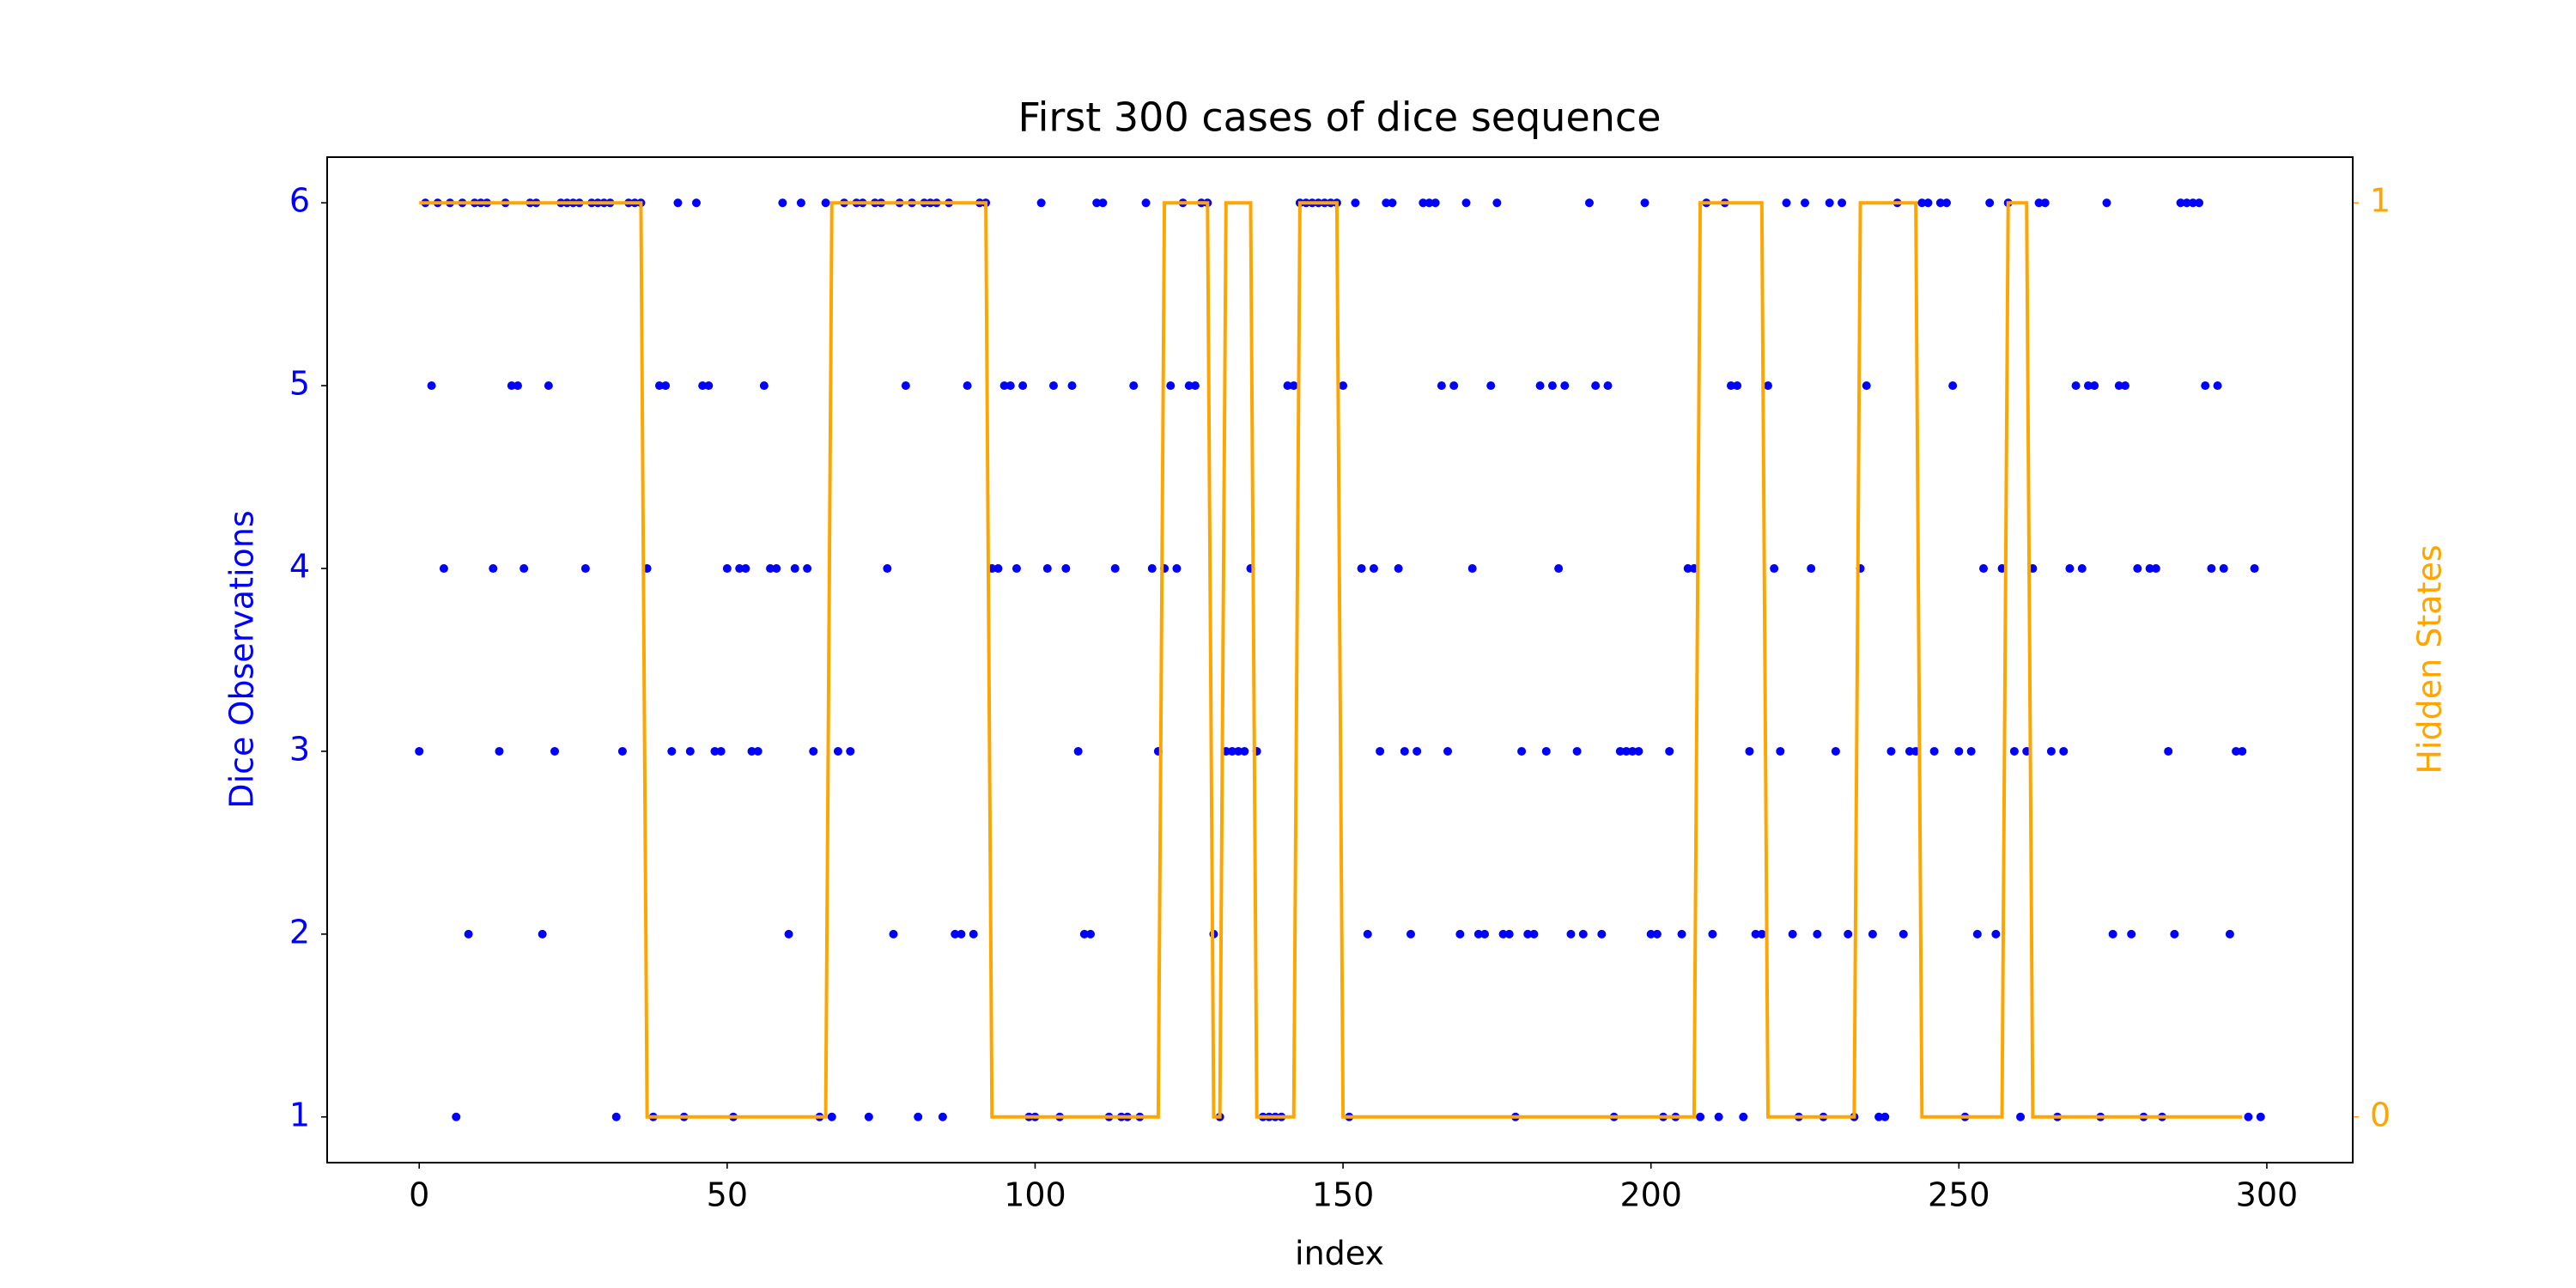 The height and width of the screenshot is (1288, 2576). I want to click on x-tick-label: 250, so click(1959, 1195).